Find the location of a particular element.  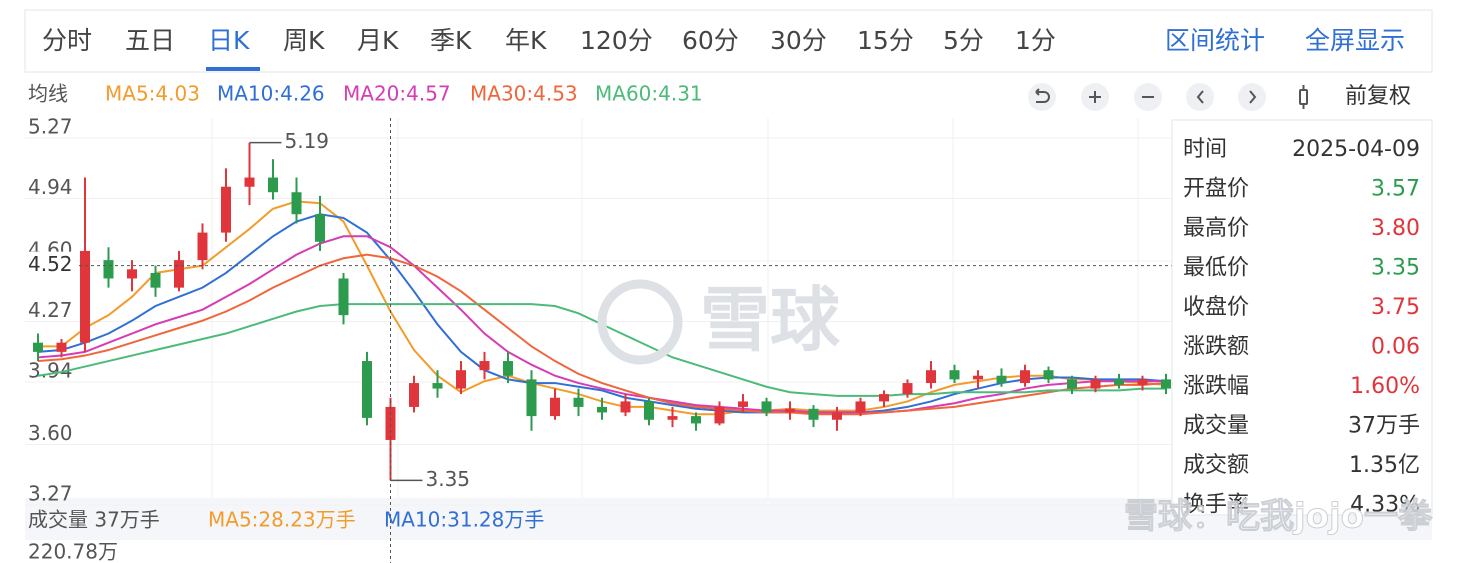

tab: 季K is located at coordinates (451, 40).